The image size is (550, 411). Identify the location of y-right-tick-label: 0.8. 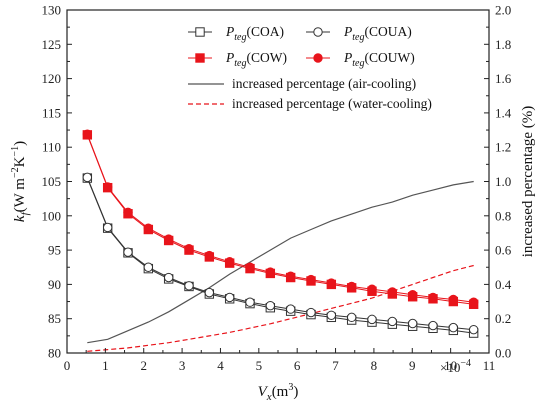
(503, 215).